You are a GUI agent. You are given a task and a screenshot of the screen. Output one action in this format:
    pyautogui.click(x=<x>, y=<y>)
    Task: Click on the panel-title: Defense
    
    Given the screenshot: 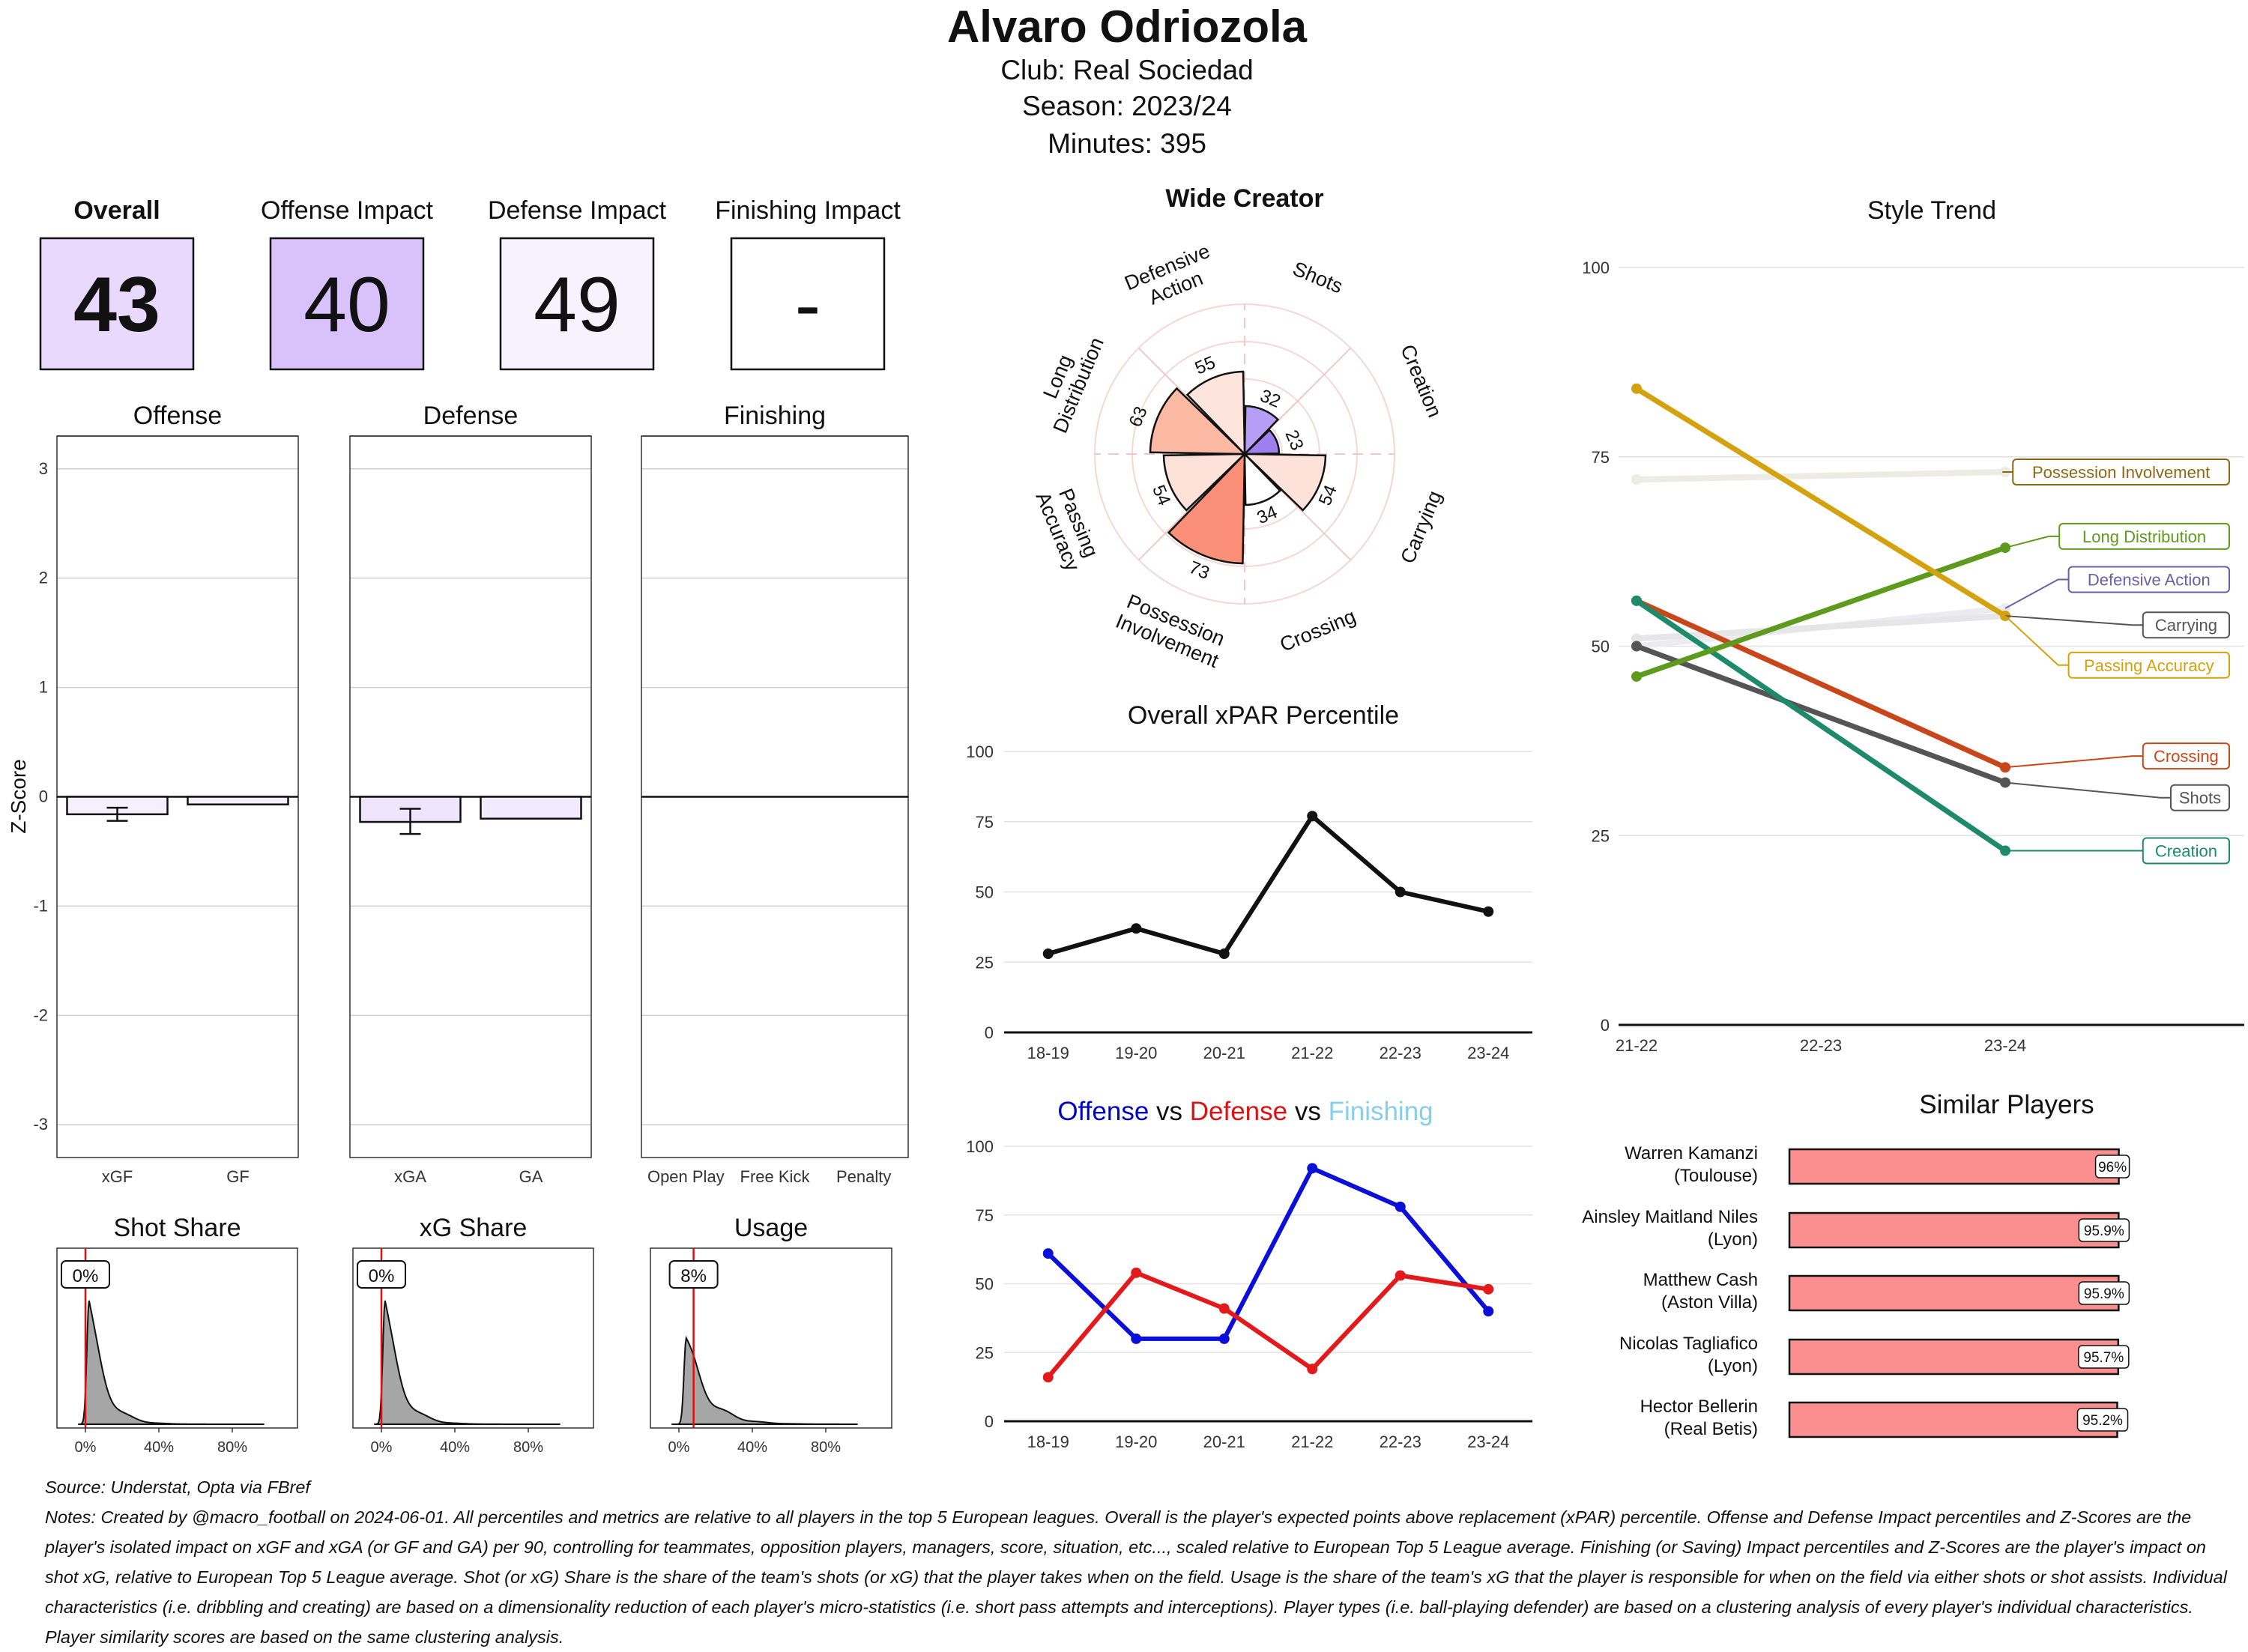 What is the action you would take?
    pyautogui.click(x=471, y=416)
    